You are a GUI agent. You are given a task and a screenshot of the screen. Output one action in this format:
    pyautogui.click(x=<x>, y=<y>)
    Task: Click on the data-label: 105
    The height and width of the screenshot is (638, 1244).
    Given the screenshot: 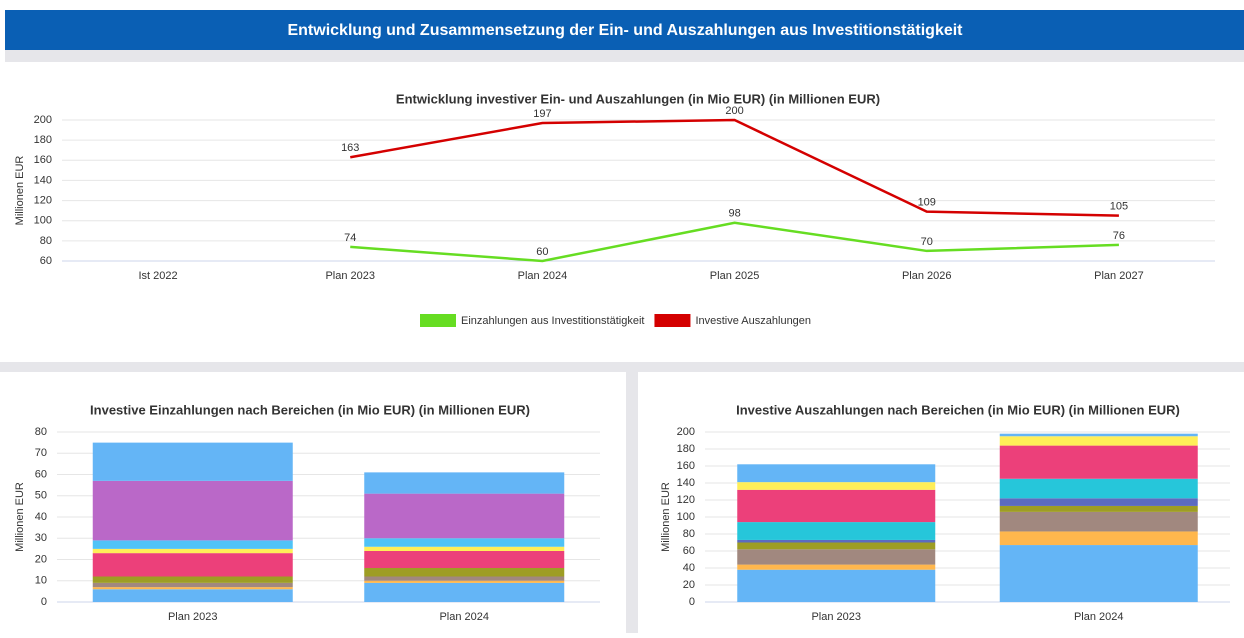 What is the action you would take?
    pyautogui.click(x=1119, y=207)
    